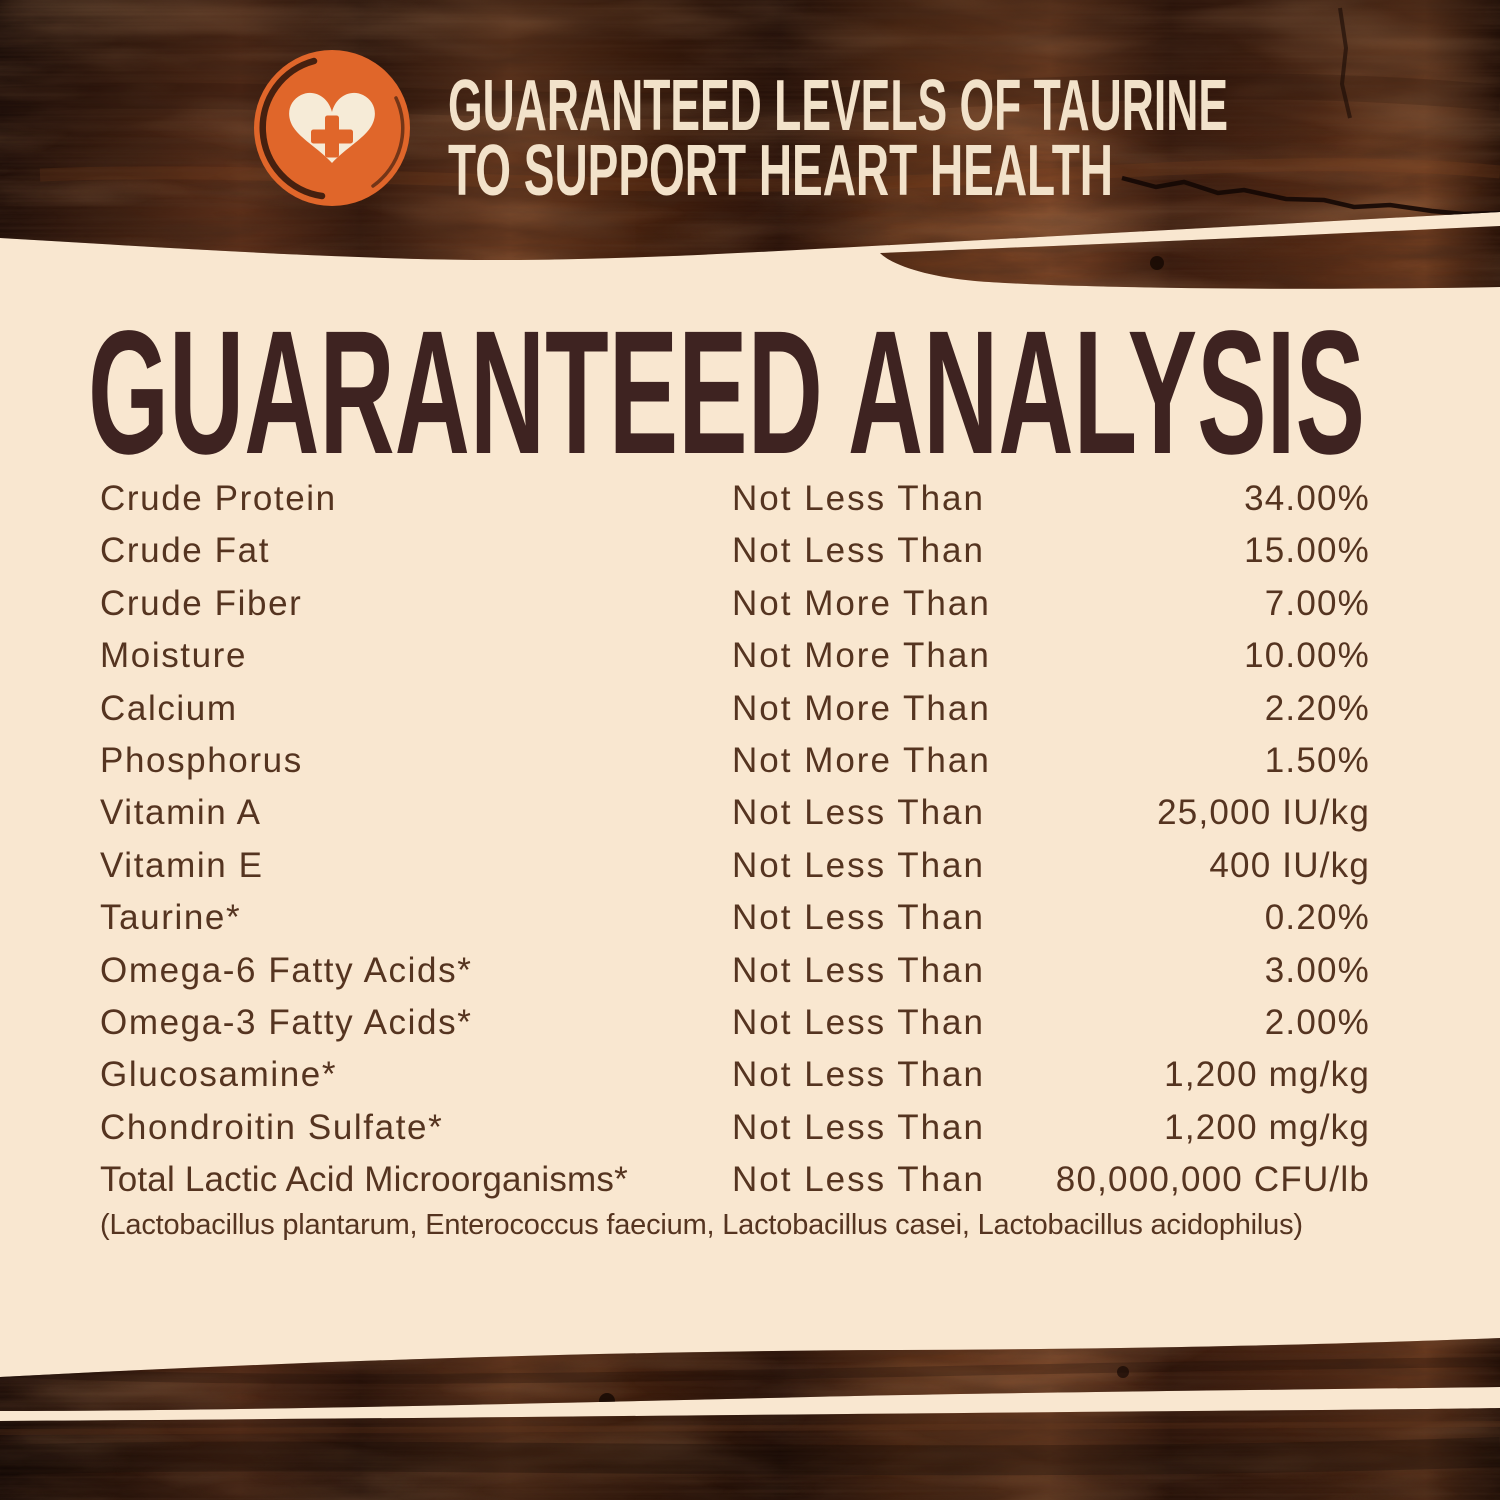  What do you see at coordinates (272, 1127) in the screenshot?
I see `nutrient-name: Chondroitin Sulfate*` at bounding box center [272, 1127].